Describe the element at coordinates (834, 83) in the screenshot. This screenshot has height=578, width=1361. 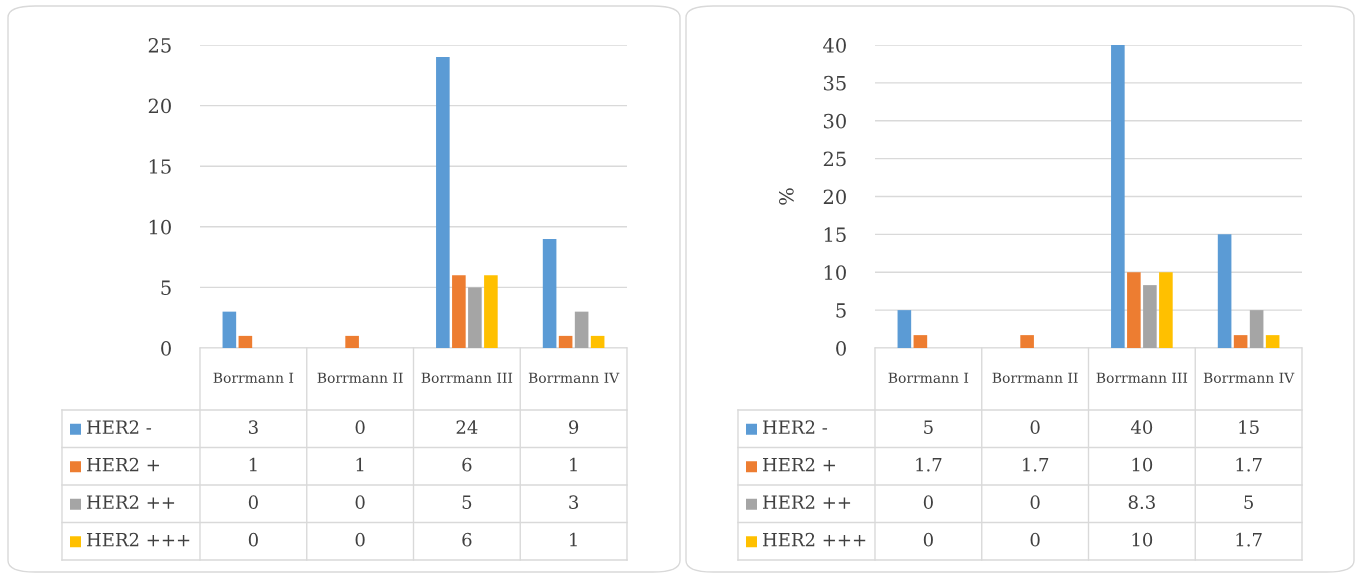
I see `y-tick-label: 35` at that location.